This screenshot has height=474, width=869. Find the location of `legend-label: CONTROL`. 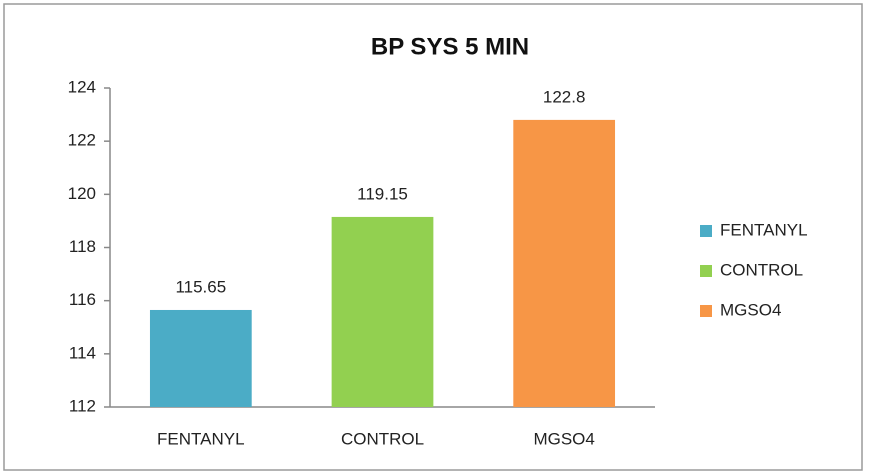

legend-label: CONTROL is located at coordinates (761, 269).